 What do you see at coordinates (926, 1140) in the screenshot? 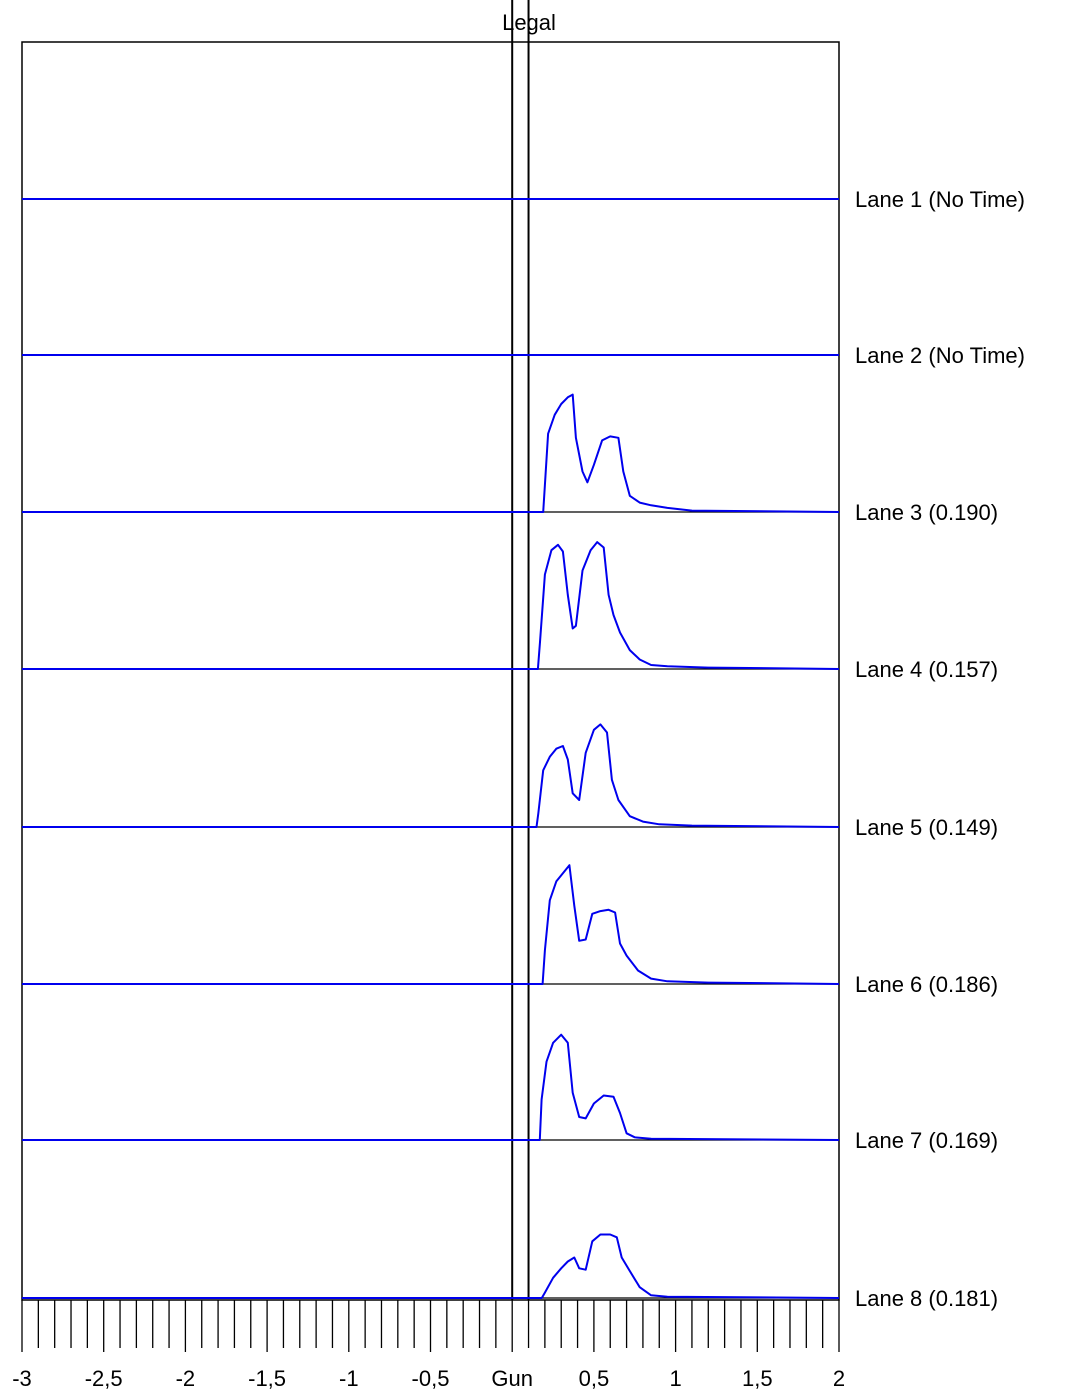
I see `lane-7-label: Lane 7 (0.169)` at bounding box center [926, 1140].